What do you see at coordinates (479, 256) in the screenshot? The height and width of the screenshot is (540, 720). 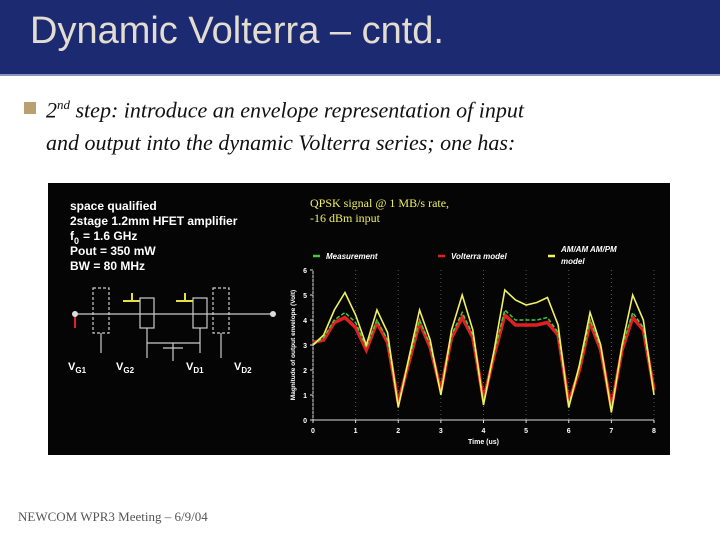 I see `legend-label: Volterra model` at bounding box center [479, 256].